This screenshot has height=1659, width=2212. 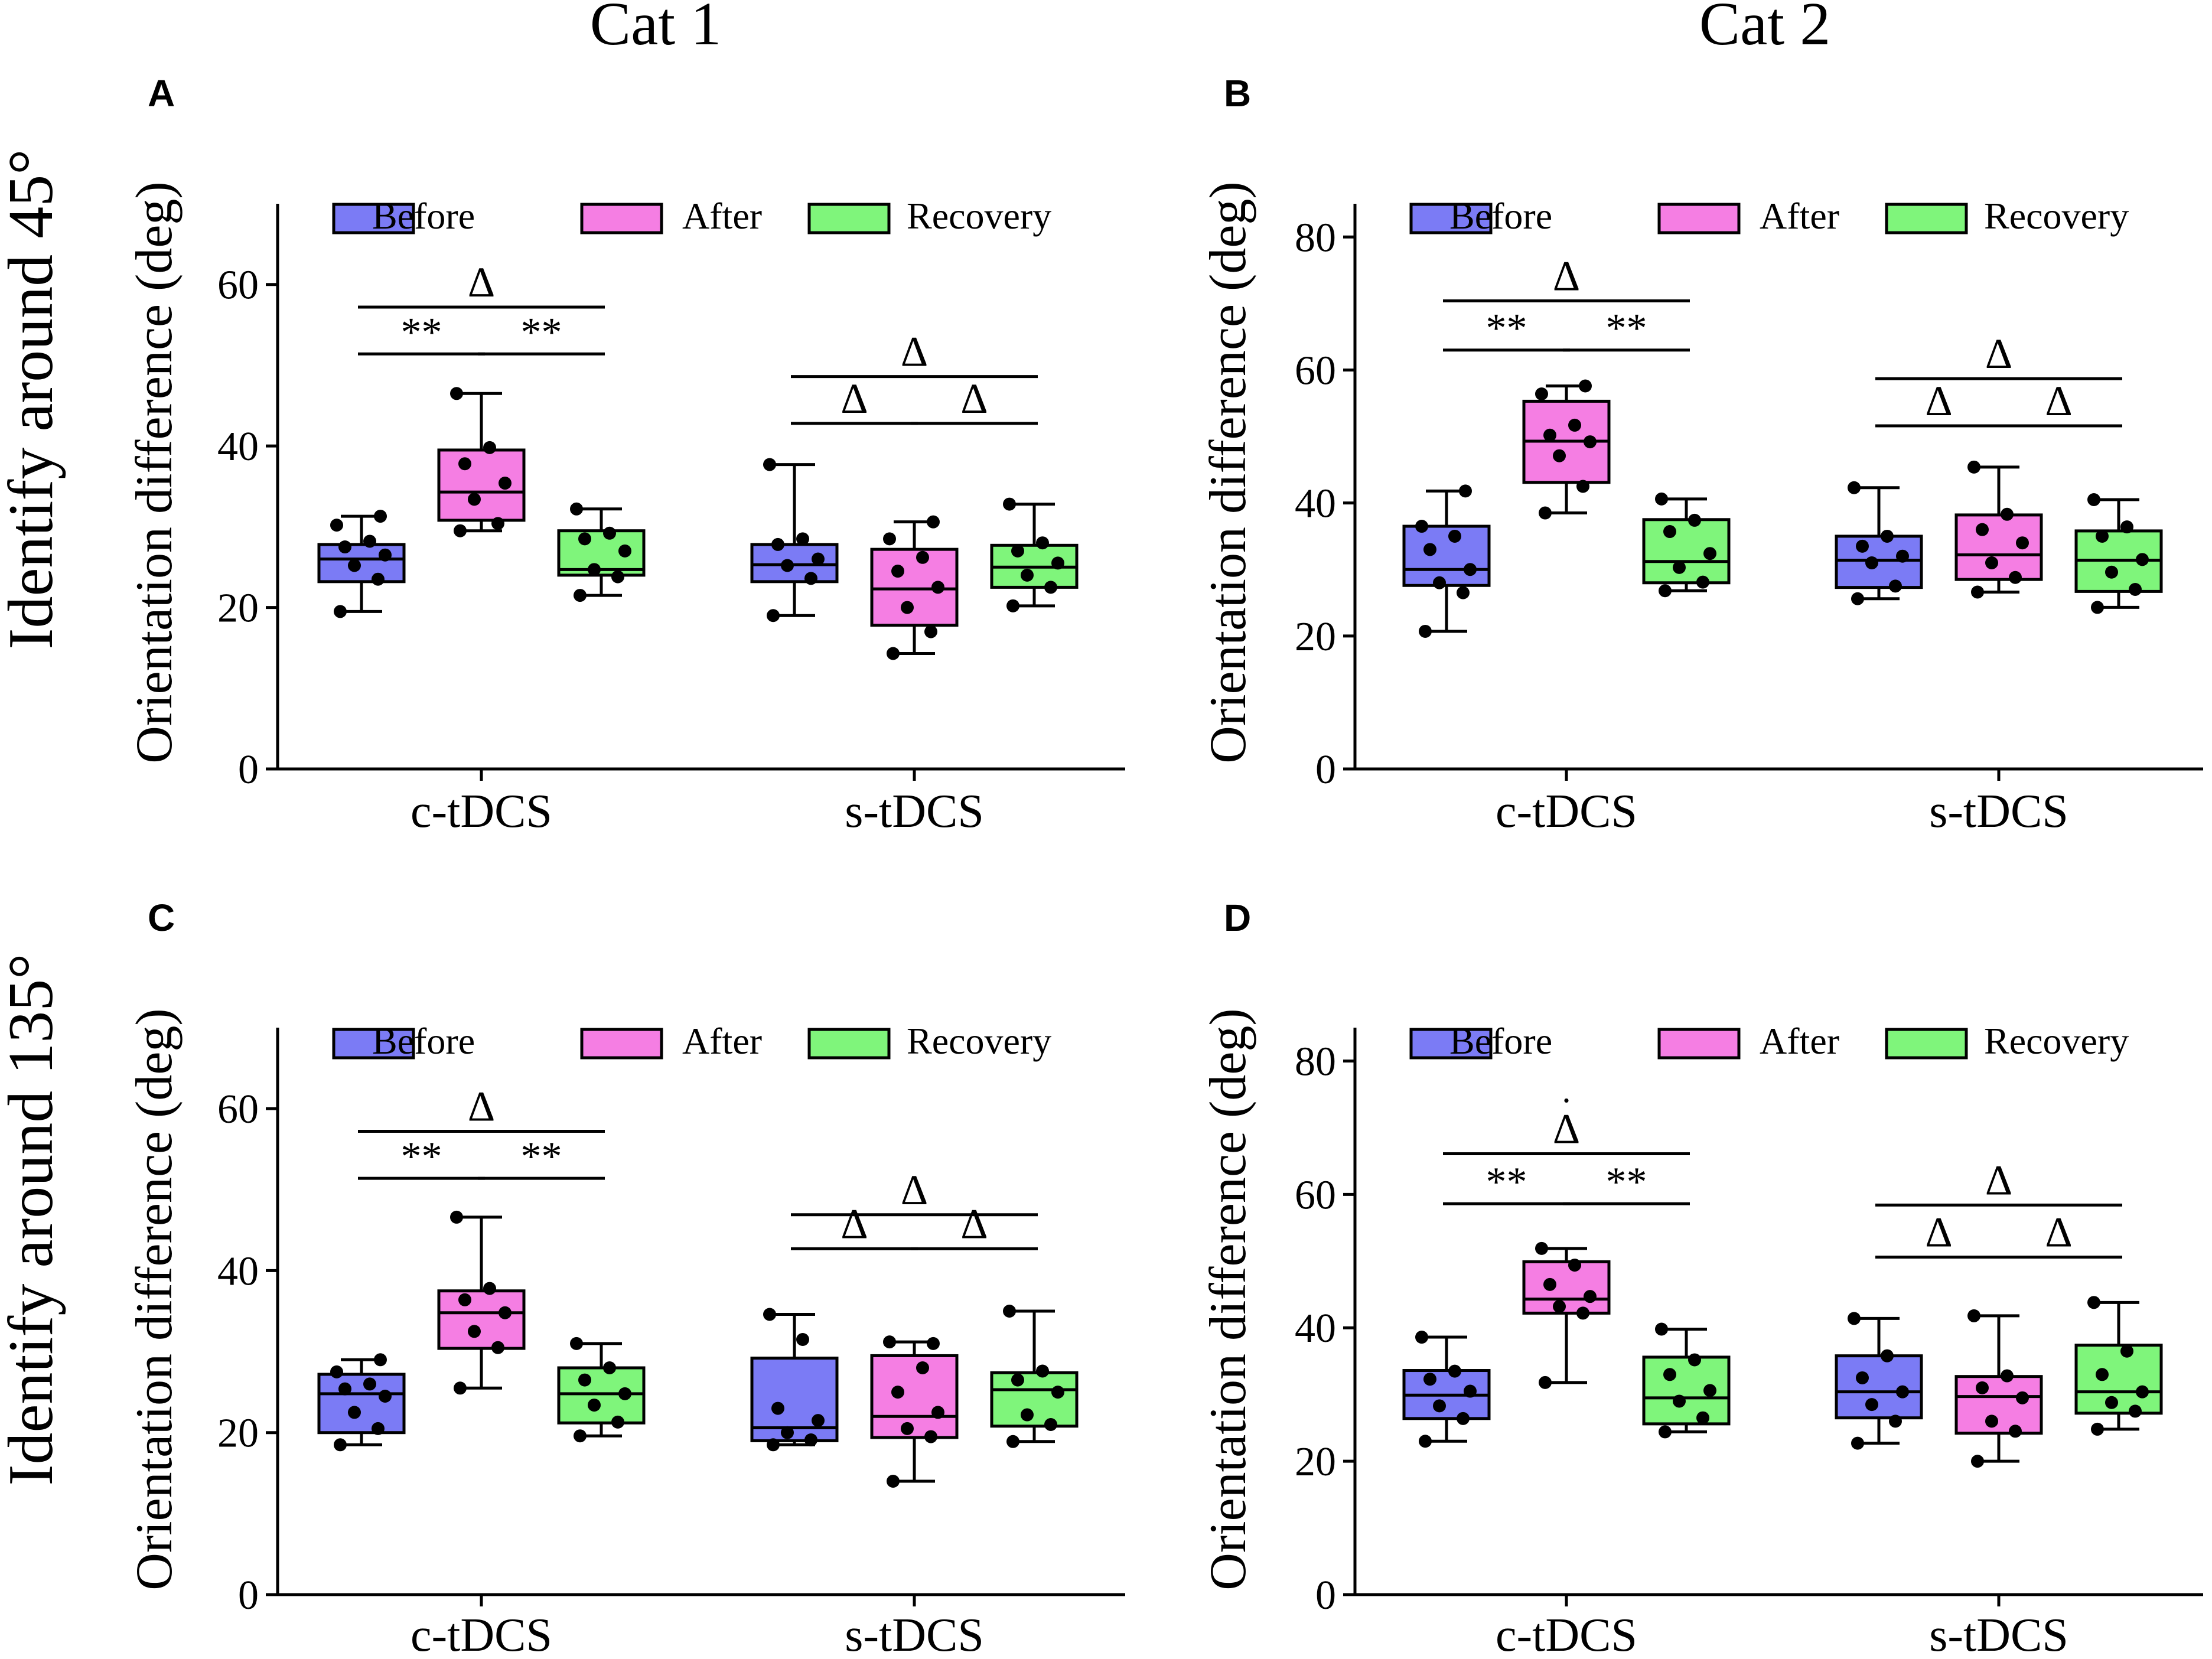 What do you see at coordinates (1446, 561) in the screenshot?
I see `box-c-tdcs-before` at bounding box center [1446, 561].